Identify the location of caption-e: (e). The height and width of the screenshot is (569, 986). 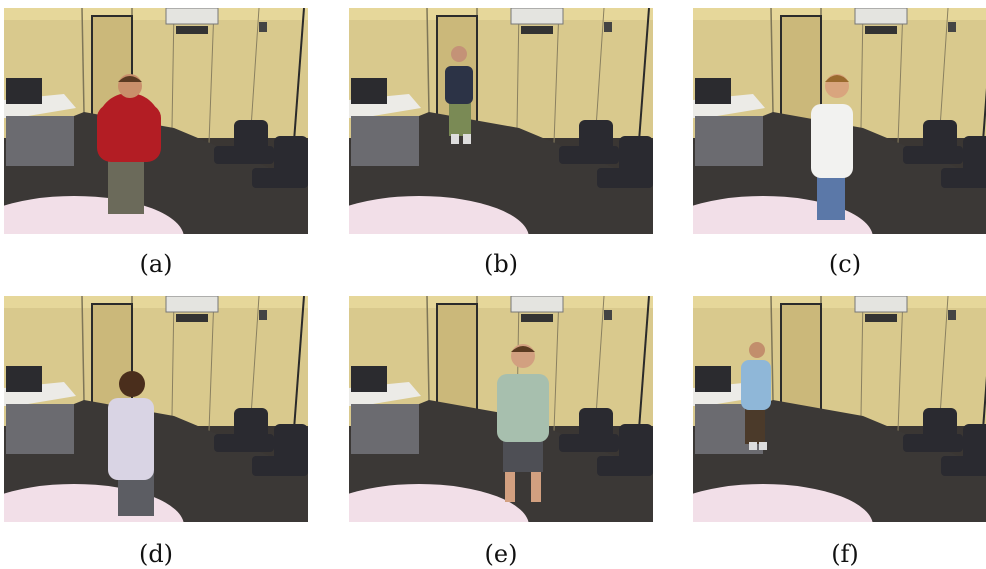
(501, 554).